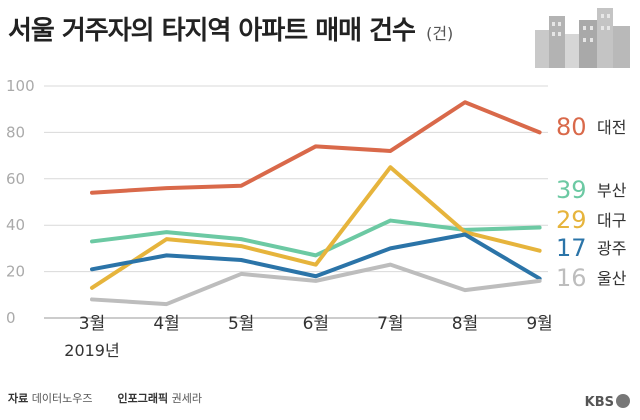 This screenshot has height=420, width=640. Describe the element at coordinates (582, 38) in the screenshot. I see `buildings-icon` at that location.